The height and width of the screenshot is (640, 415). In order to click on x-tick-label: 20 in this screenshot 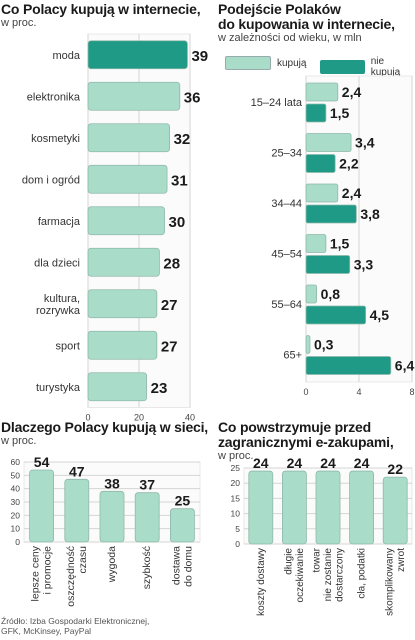, I will do `click(139, 418)`.